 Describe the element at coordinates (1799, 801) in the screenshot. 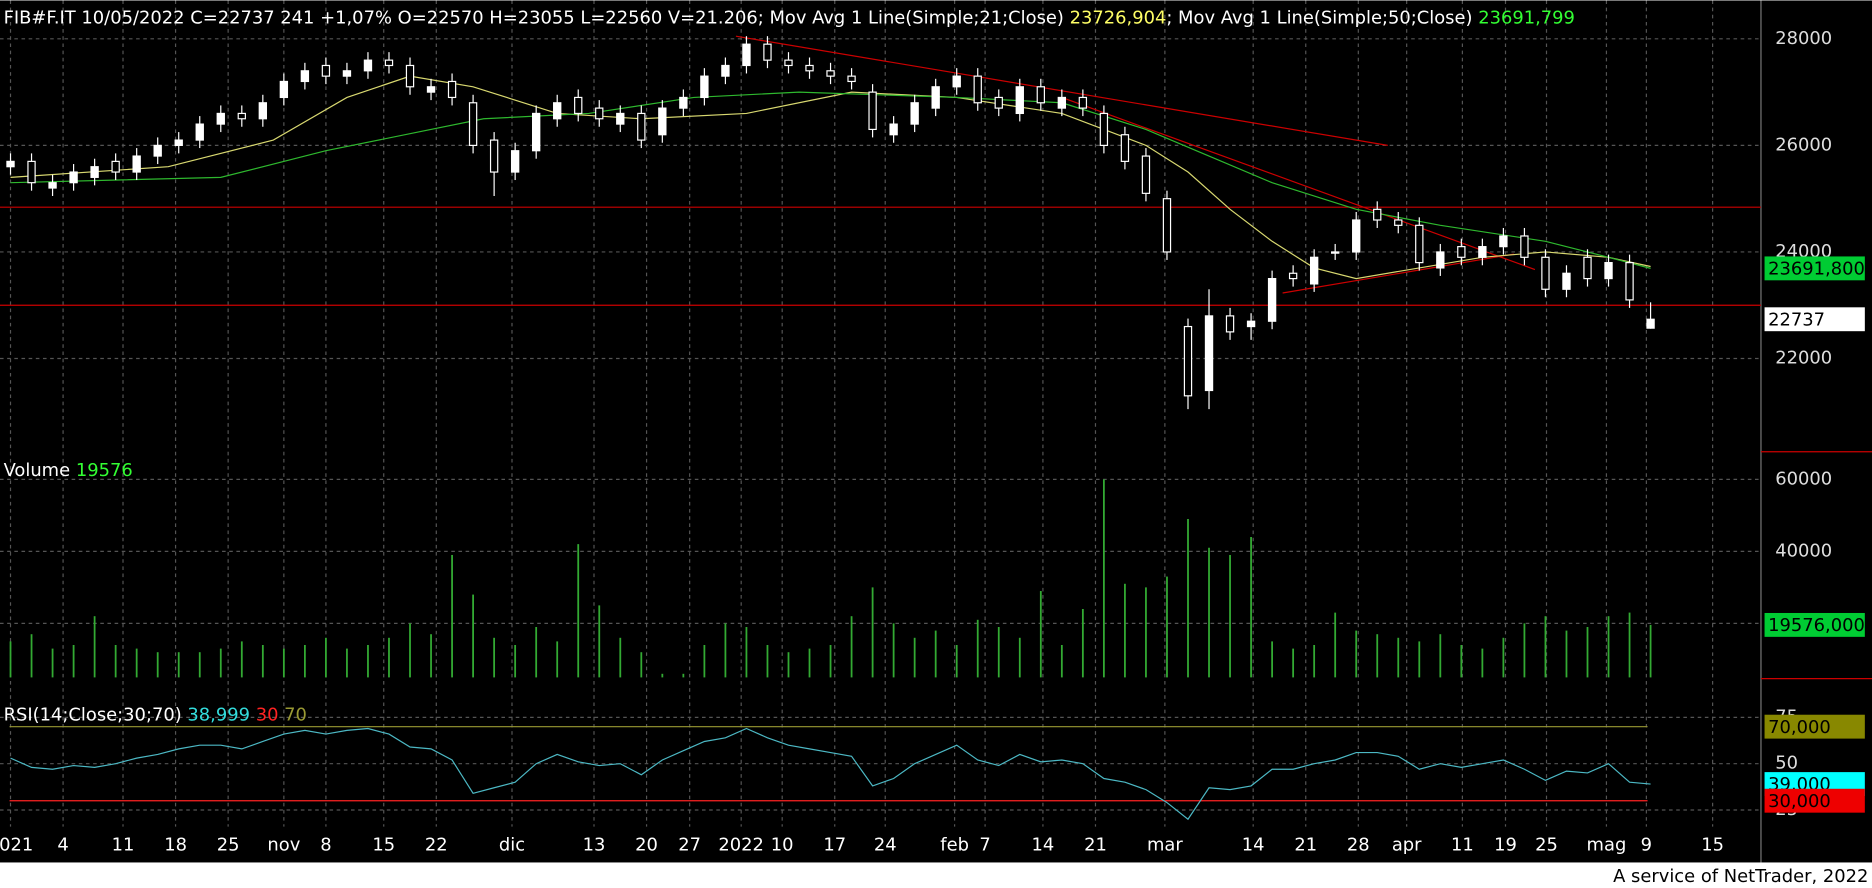

I see `value-box-label: 30,000` at that location.